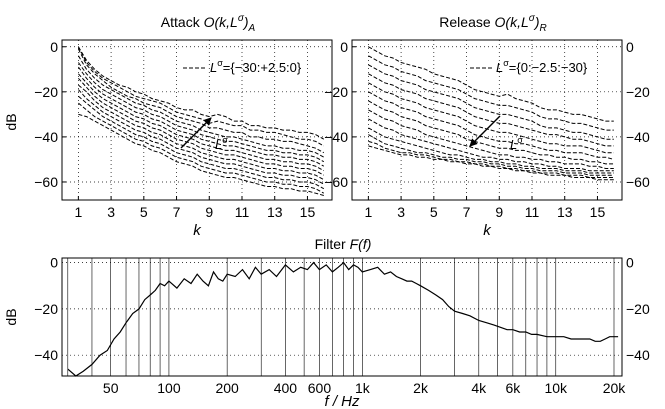  What do you see at coordinates (638, 309) in the screenshot?
I see `ytick-label-right: −20` at bounding box center [638, 309].